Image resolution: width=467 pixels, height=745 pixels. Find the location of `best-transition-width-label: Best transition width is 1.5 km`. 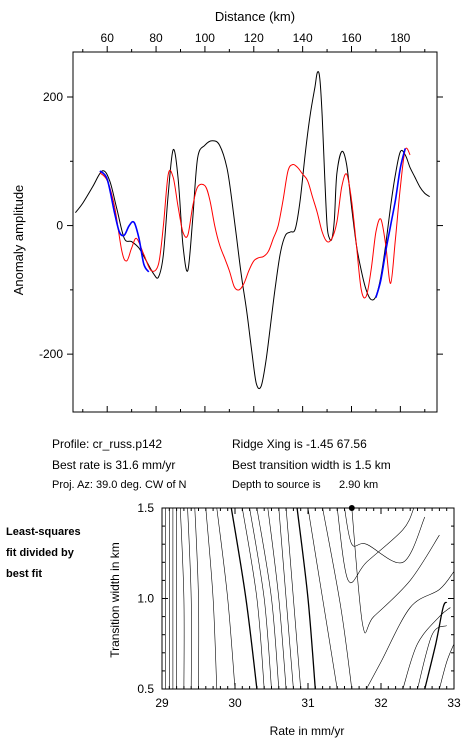

best-transition-width-label: Best transition width is 1.5 km is located at coordinates (311, 465).